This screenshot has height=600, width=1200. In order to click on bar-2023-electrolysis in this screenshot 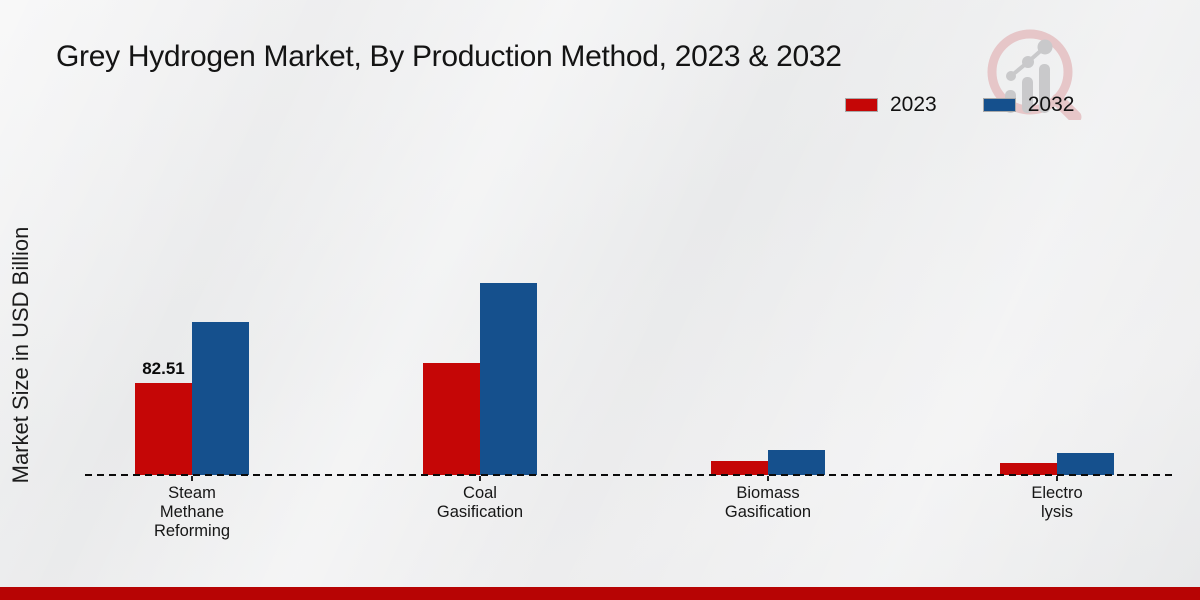, I will do `click(1028, 469)`.